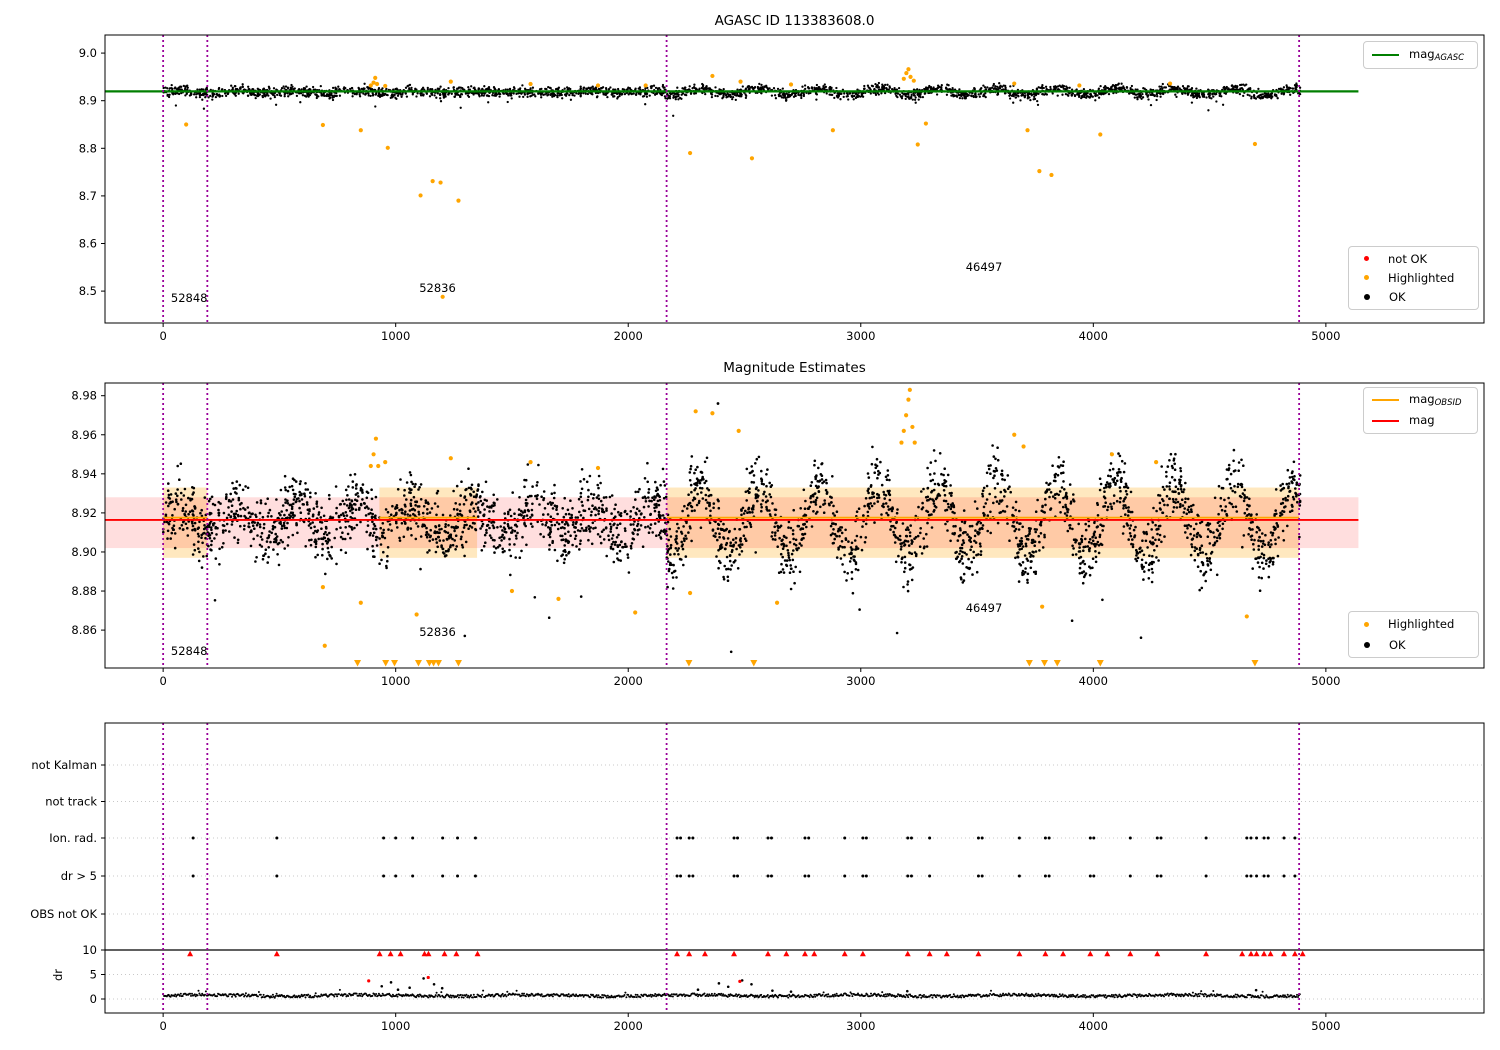  Describe the element at coordinates (1385, 55) in the screenshot. I see `mag-agasc-line-swatch` at that location.